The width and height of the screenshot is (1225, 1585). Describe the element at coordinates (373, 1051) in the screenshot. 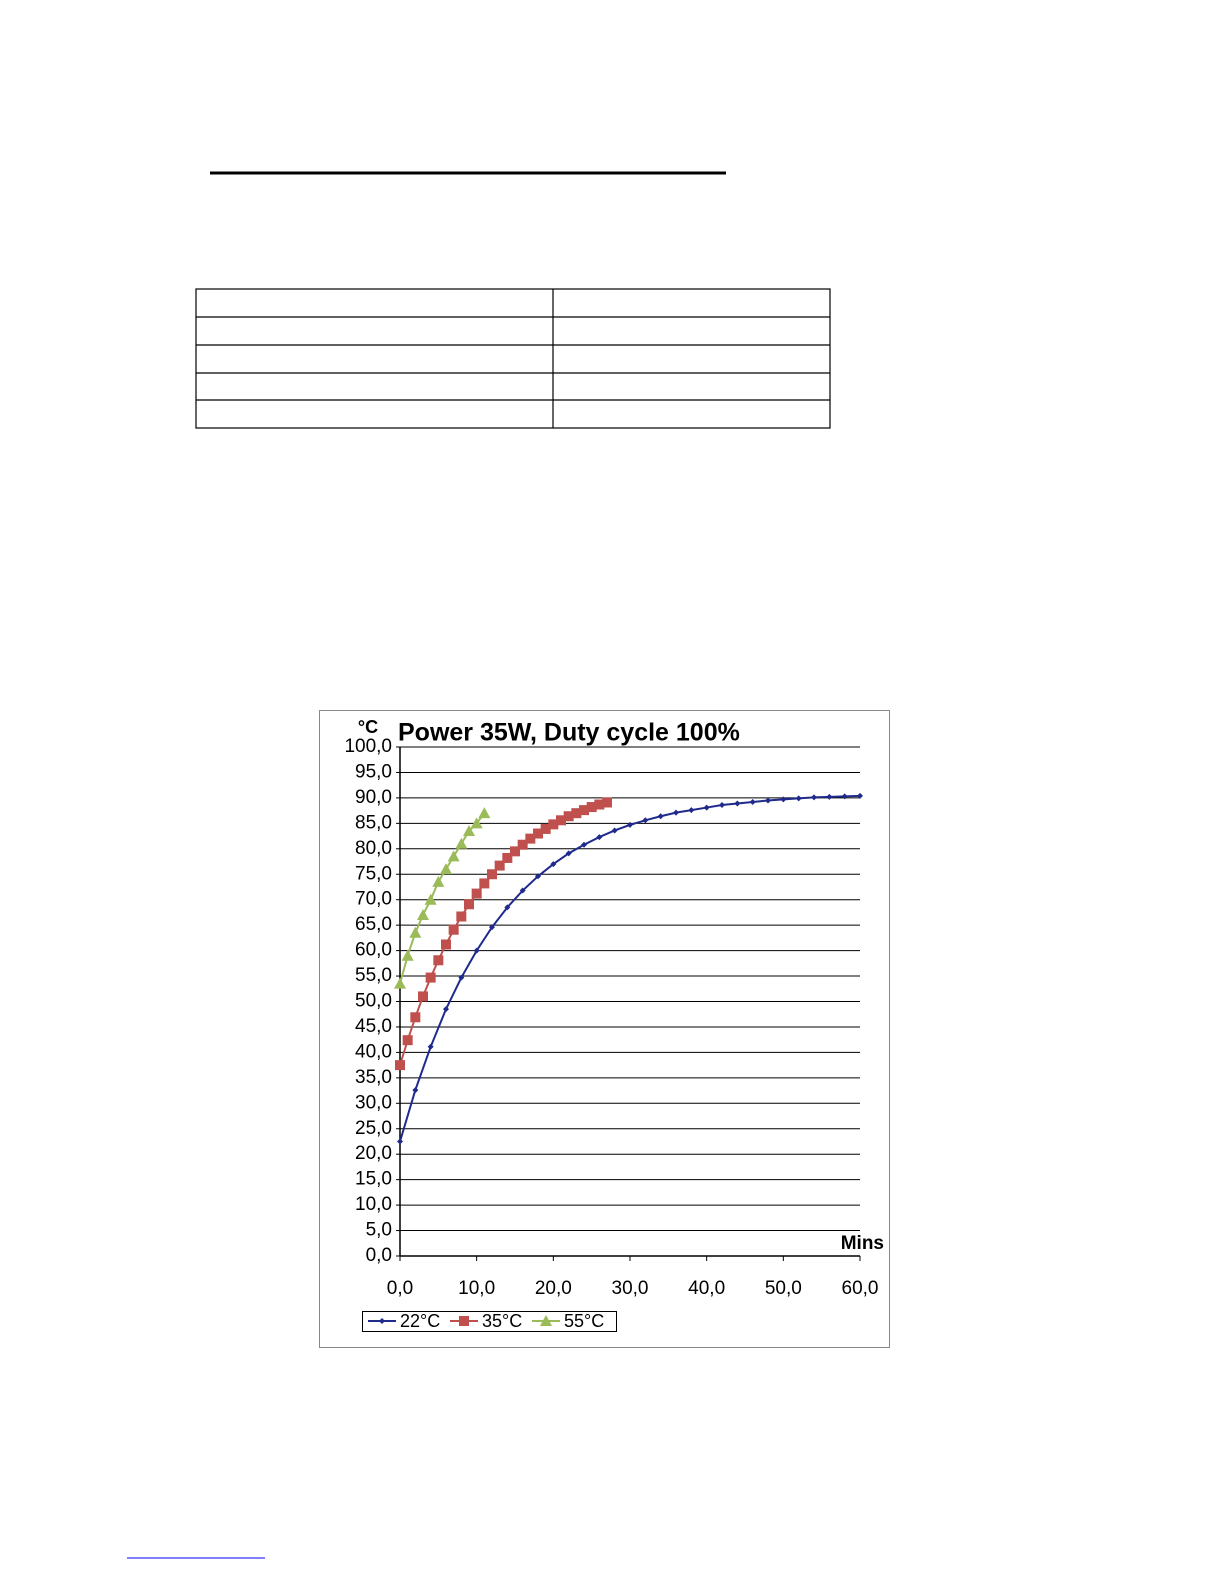

I see `y-tick-label: 40,0` at that location.